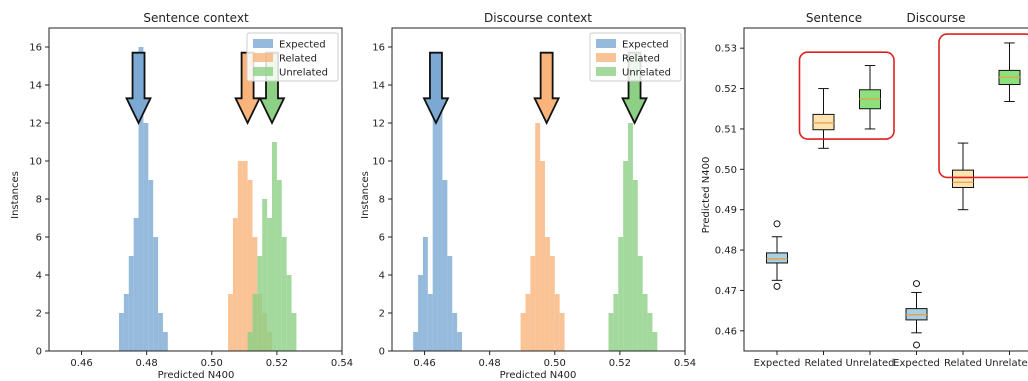  I want to click on x-axis-label: Predicted N400, so click(196, 375).